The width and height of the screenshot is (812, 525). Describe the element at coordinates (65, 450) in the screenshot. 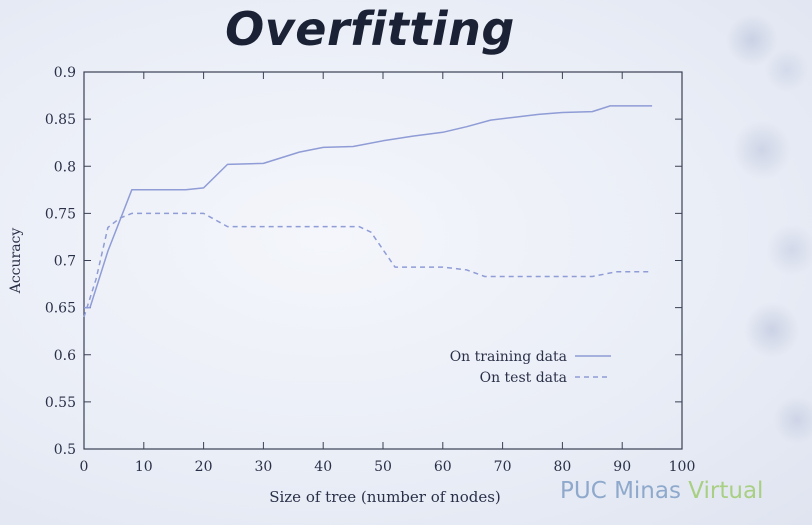

I see `y-tick-label: 0.5` at that location.